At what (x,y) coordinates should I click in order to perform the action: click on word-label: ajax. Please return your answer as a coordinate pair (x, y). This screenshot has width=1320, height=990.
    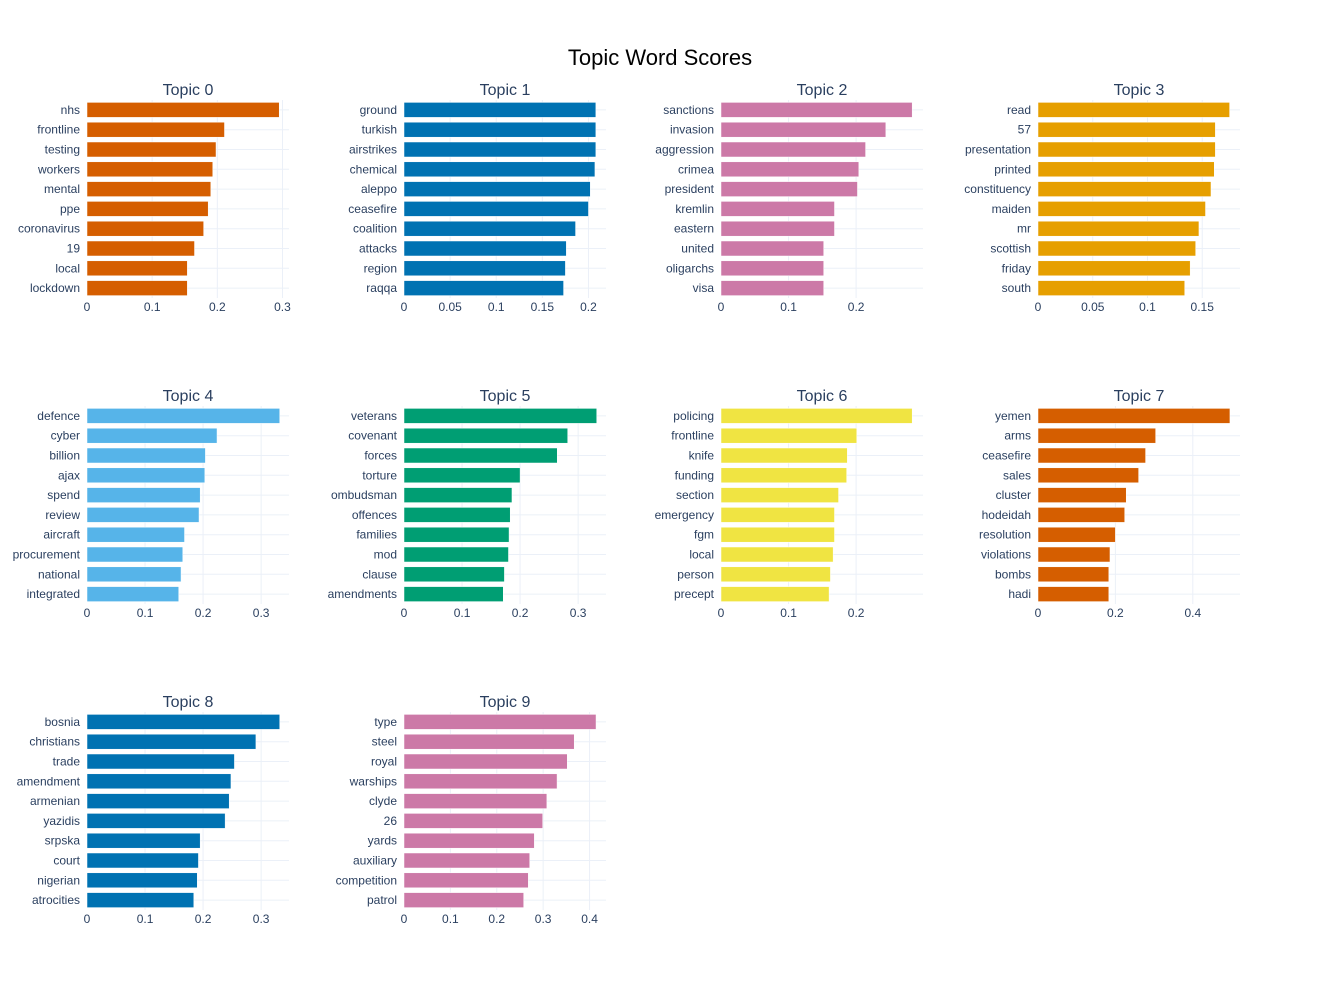
    Looking at the image, I should click on (69, 475).